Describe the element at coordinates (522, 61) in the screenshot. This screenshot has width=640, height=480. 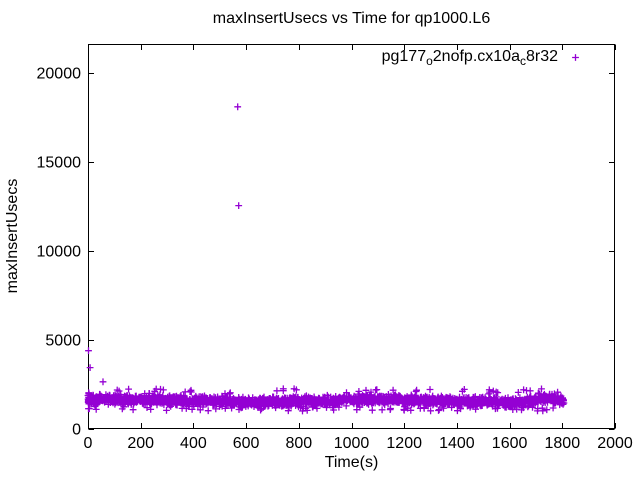
I see `legend-label-subscript: c` at that location.